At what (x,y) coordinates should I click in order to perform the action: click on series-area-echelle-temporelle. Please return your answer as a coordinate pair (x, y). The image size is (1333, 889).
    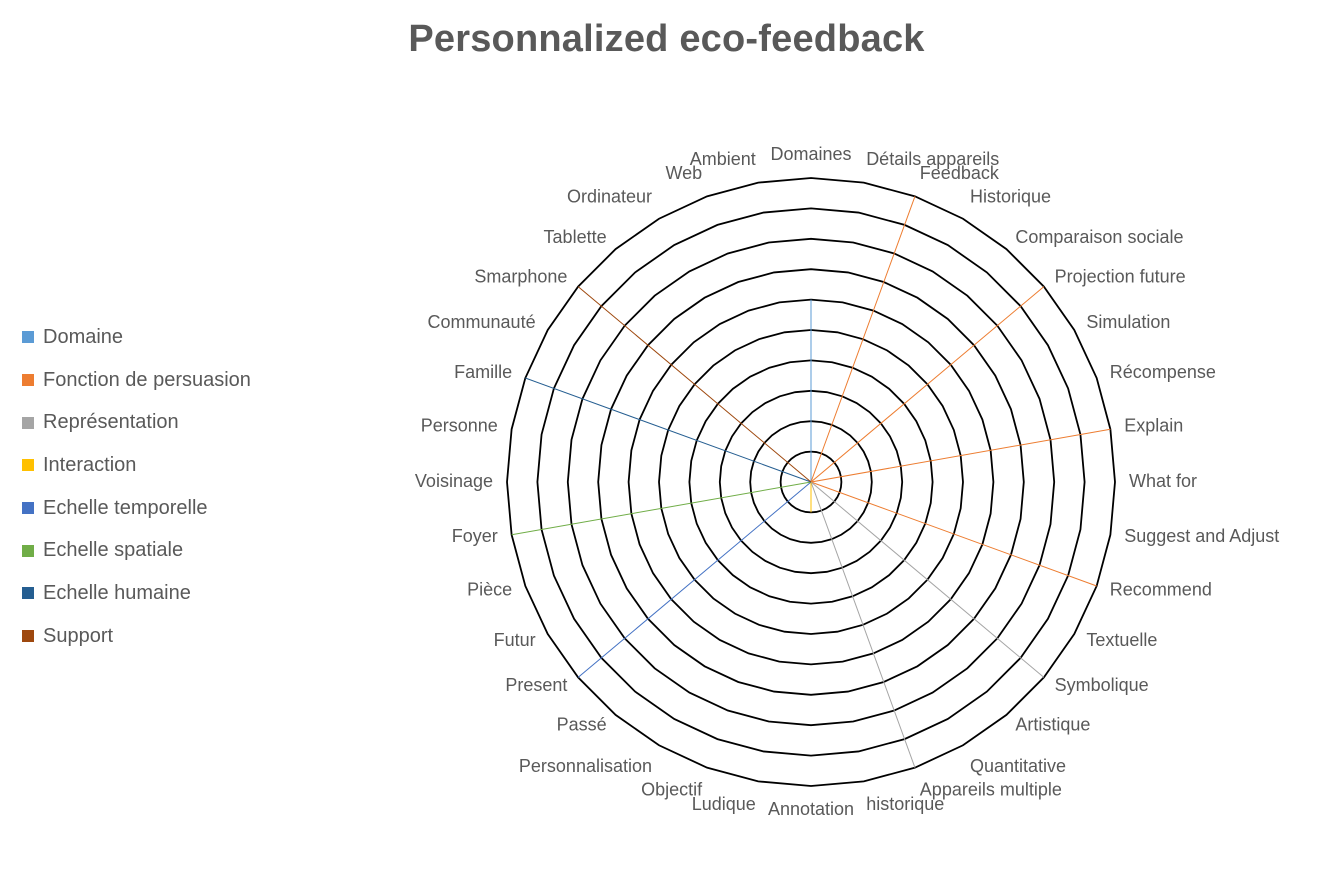
    Looking at the image, I should click on (694, 579).